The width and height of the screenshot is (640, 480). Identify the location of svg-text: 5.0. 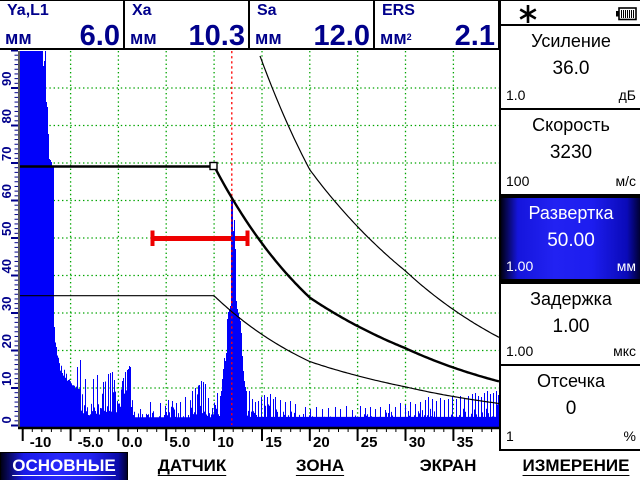
(179, 442).